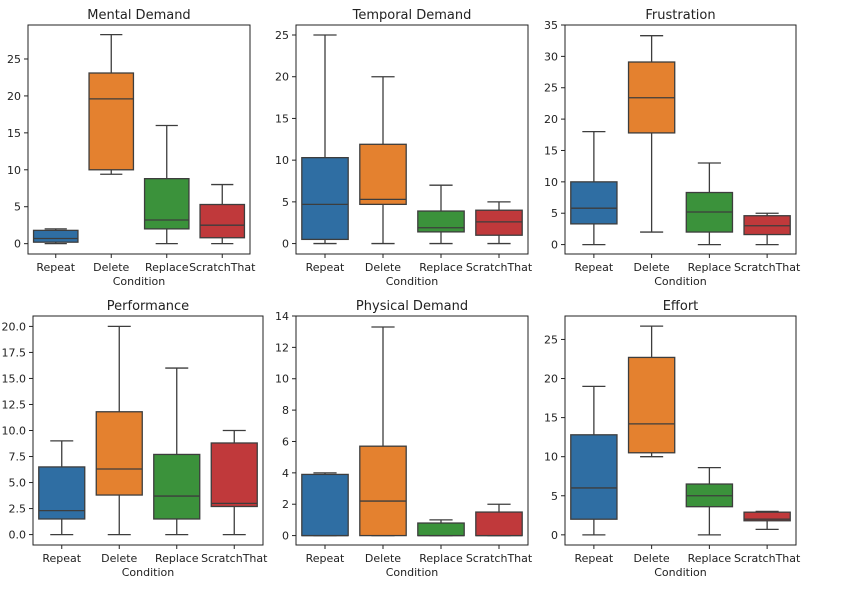 The image size is (850, 595). I want to click on y-tick-label: 14, so click(282, 316).